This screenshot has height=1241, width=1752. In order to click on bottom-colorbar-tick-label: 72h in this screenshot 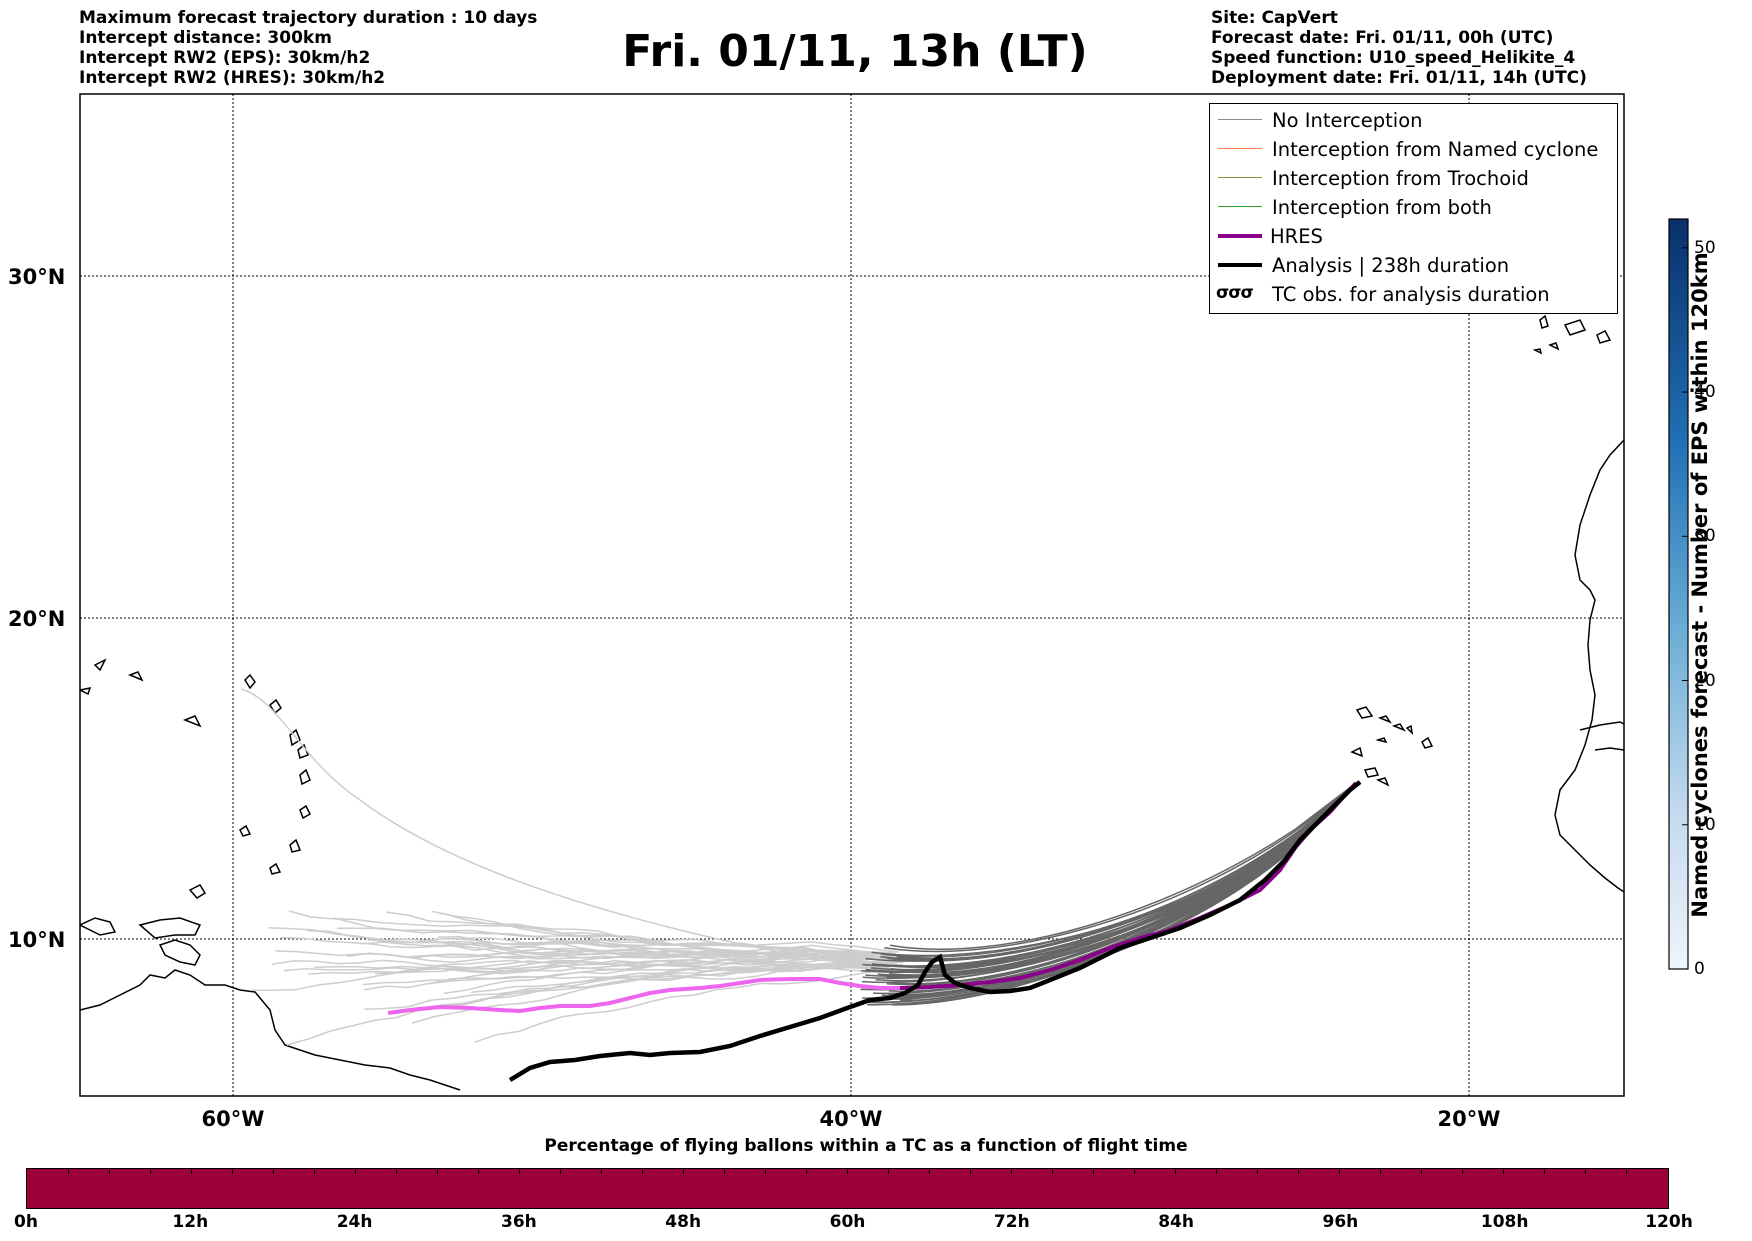, I will do `click(1011, 1222)`.